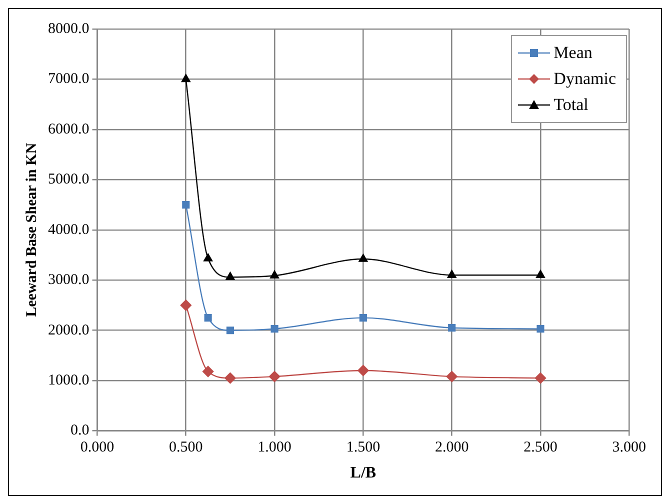 This screenshot has width=670, height=504. I want to click on x-tick-label: 0.500, so click(186, 448).